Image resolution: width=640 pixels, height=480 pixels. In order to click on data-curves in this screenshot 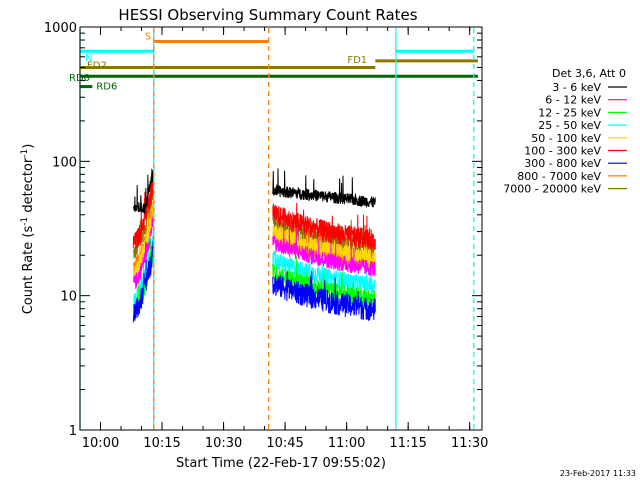, I will do `click(254, 245)`.